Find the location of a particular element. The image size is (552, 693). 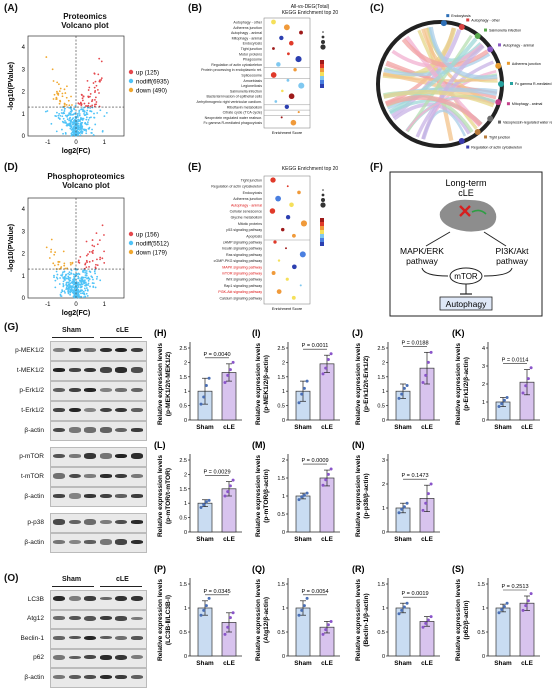

wb-strip is located at coordinates (98, 543).